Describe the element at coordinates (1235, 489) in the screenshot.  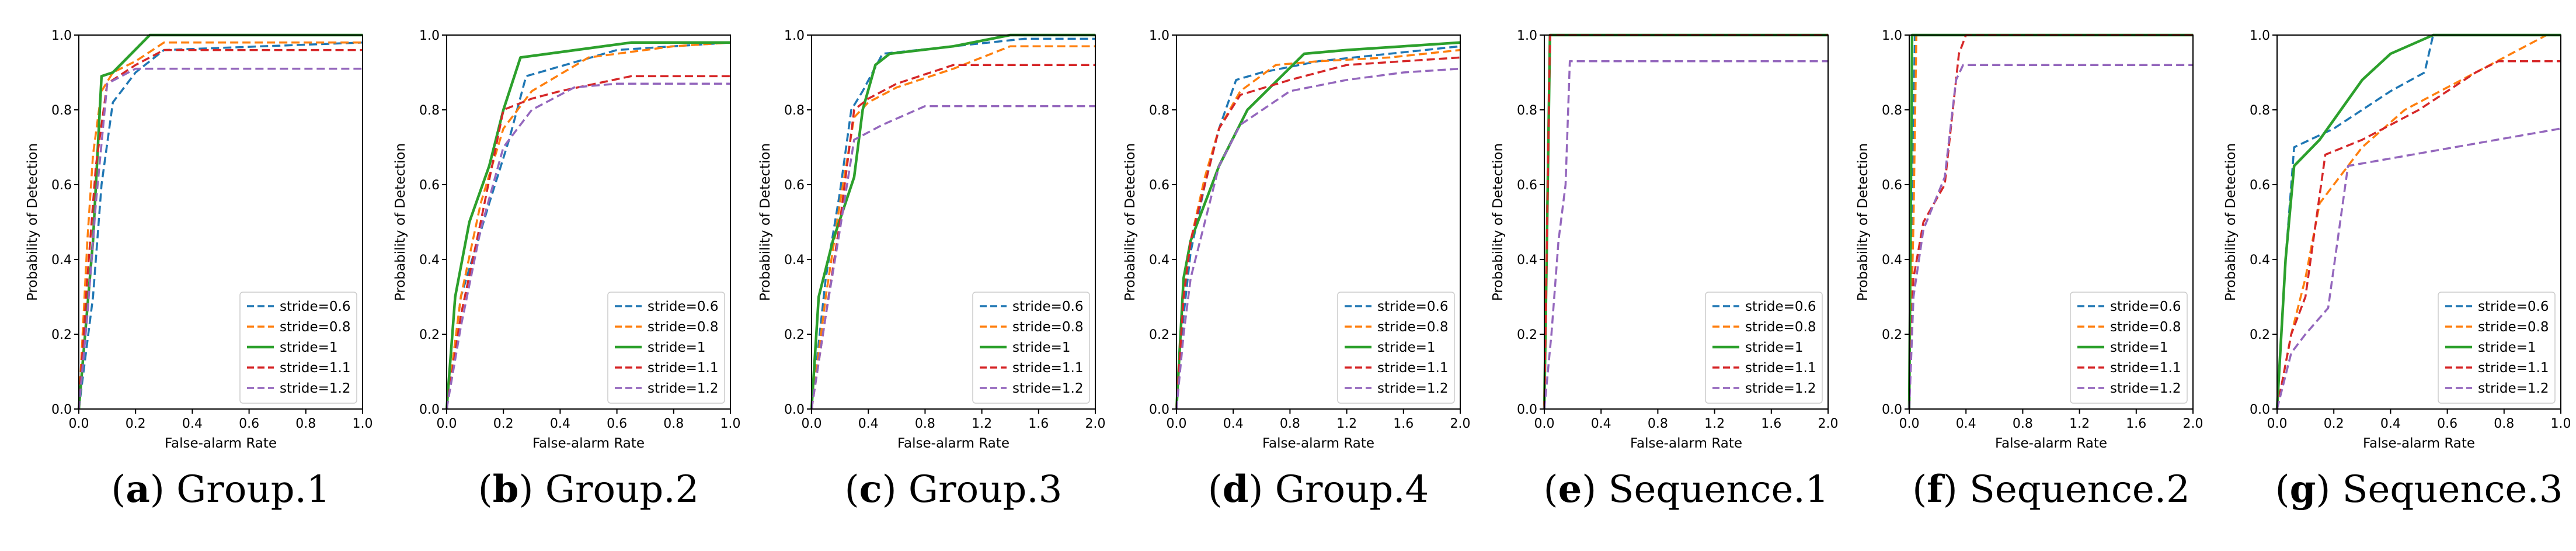
I see `caption-letter: (d)` at that location.